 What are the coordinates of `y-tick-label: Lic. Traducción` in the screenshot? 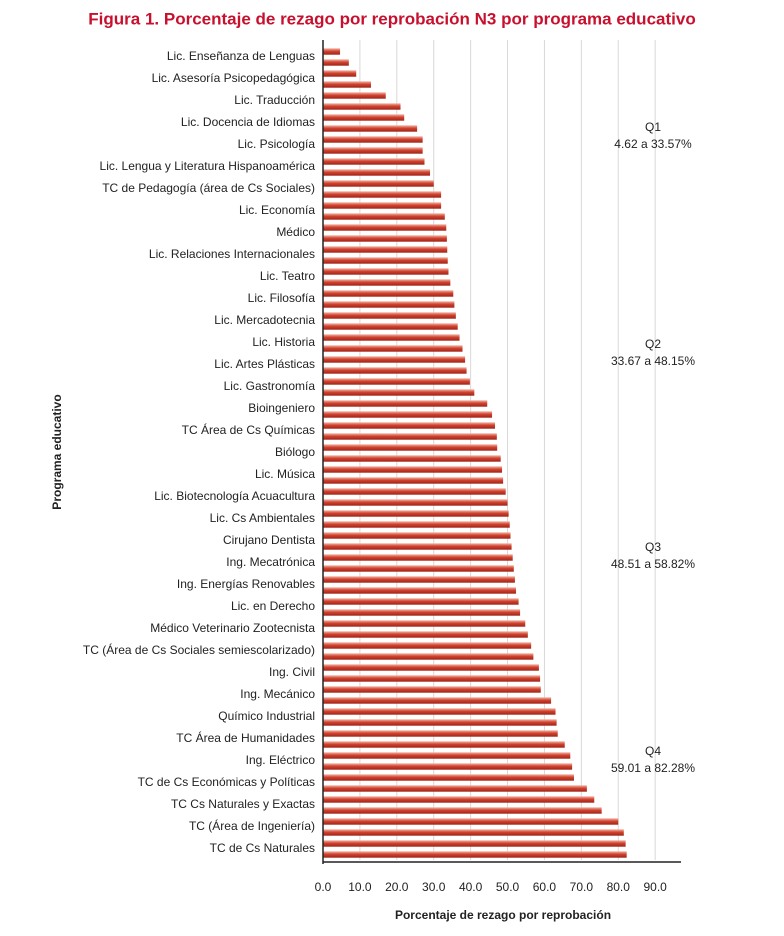 It's located at (274, 100).